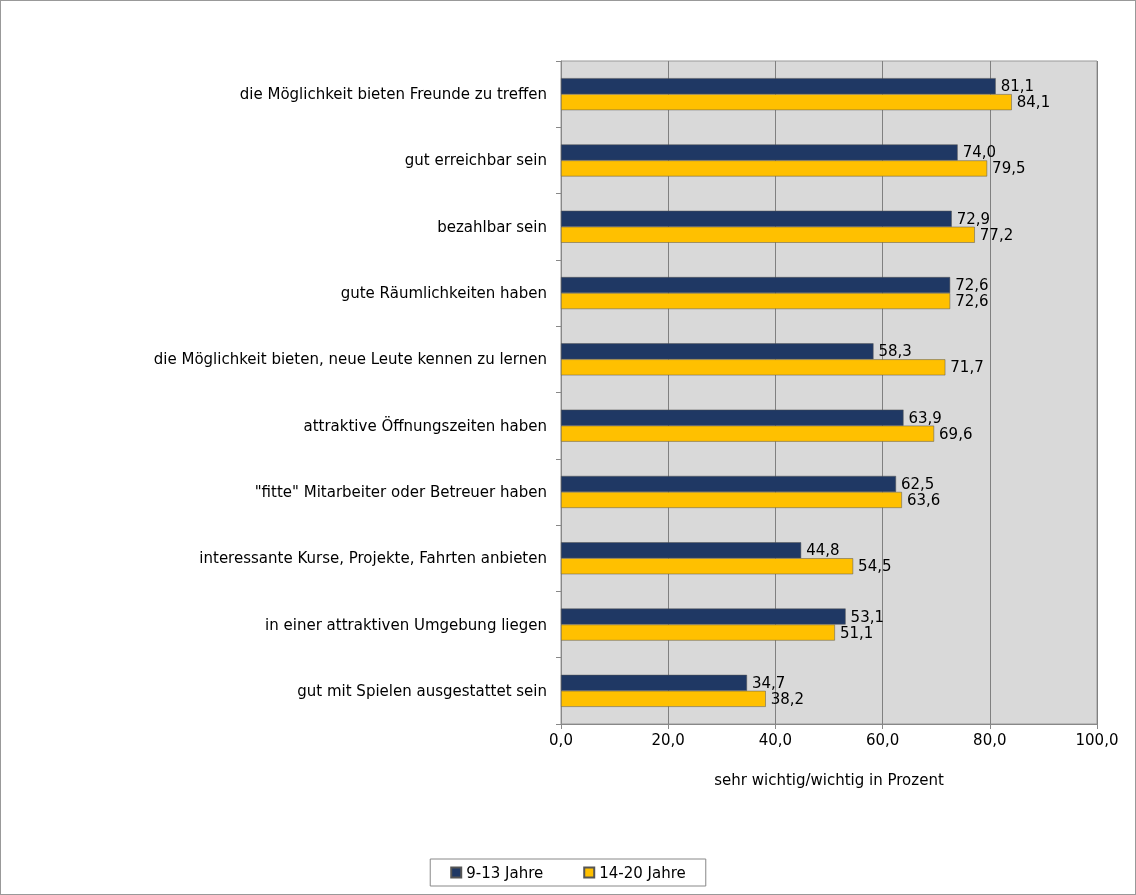 The height and width of the screenshot is (895, 1136). What do you see at coordinates (967, 367) in the screenshot?
I see `data-label: 71,7` at bounding box center [967, 367].